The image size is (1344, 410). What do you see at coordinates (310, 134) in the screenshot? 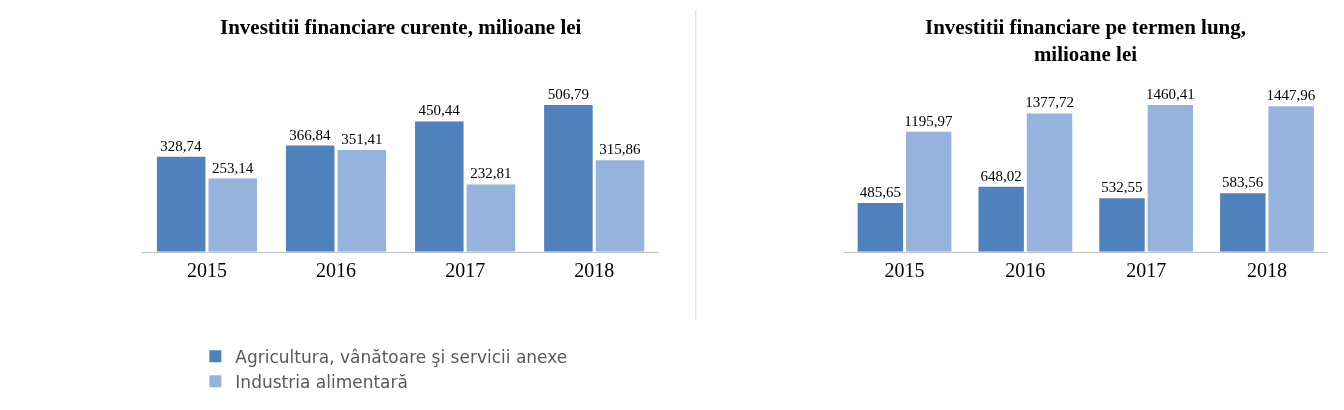
I see `data-label: 366,84` at bounding box center [310, 134].